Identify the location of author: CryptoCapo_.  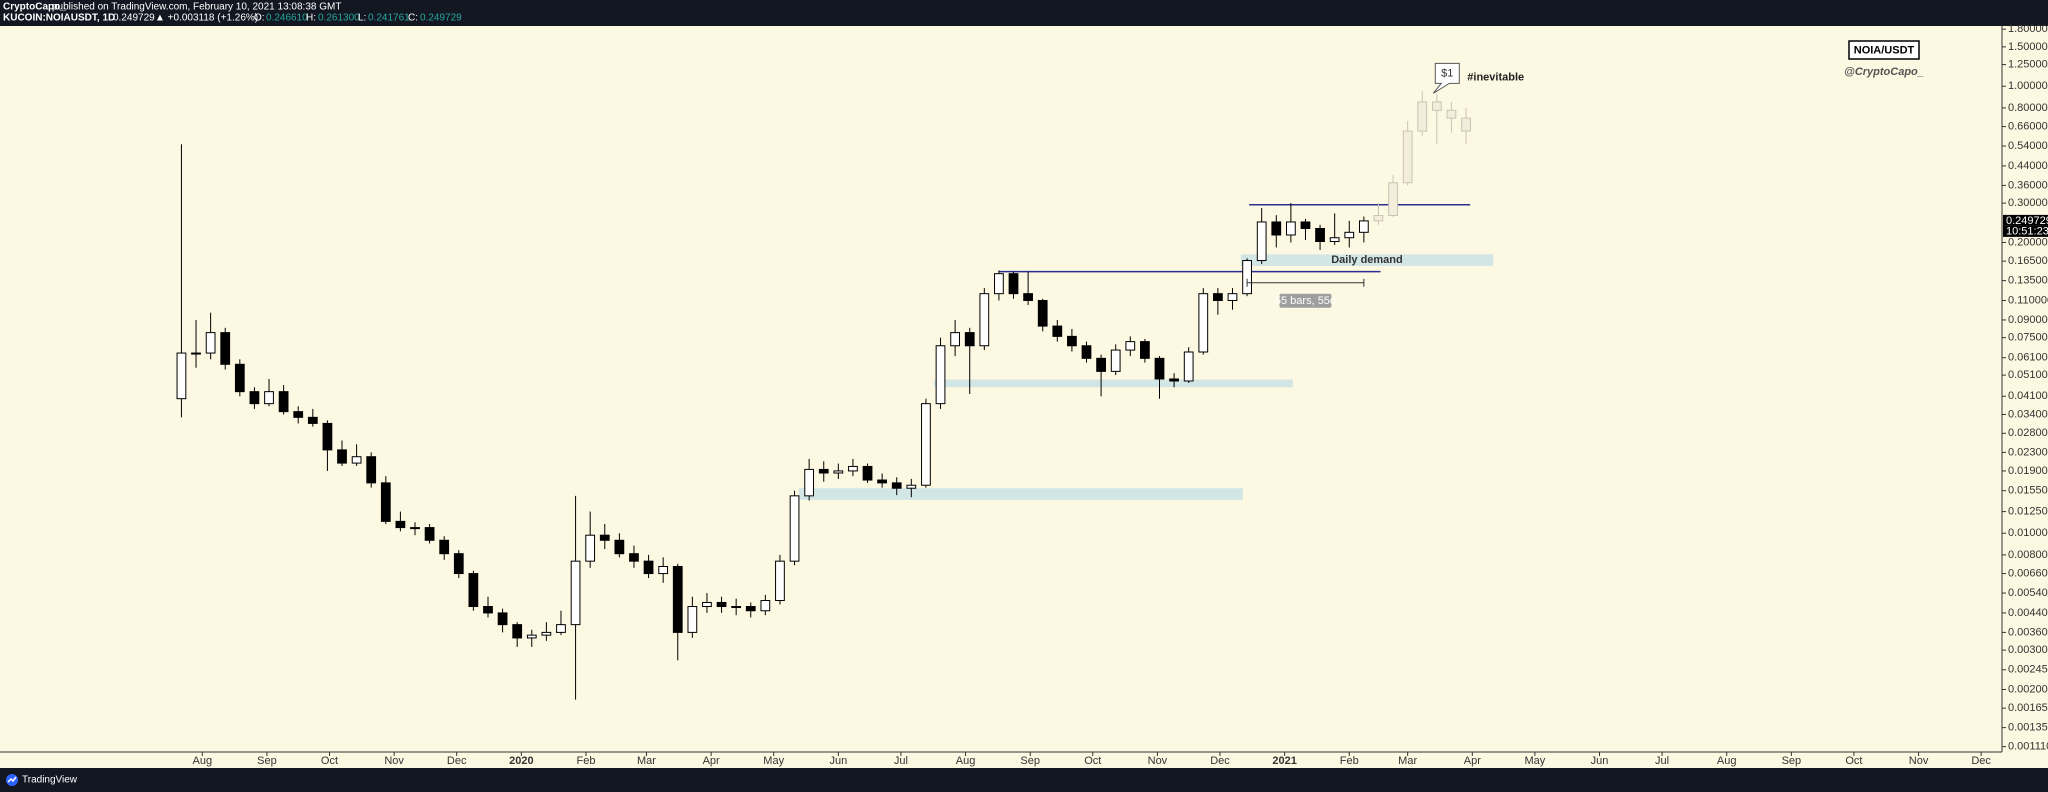
(34, 7).